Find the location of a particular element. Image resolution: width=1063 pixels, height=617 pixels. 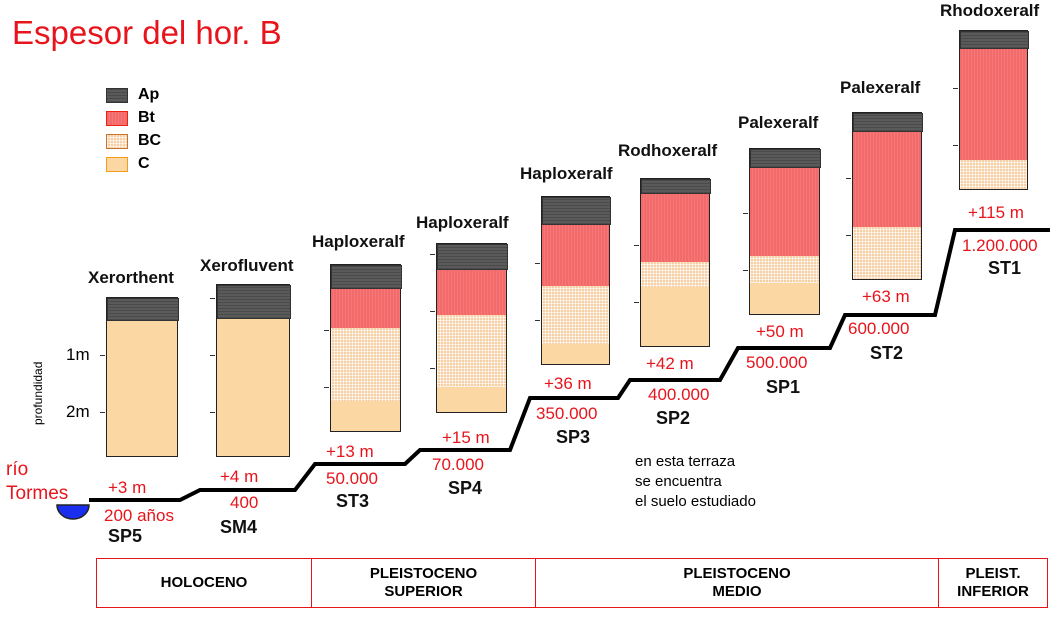

legend-label: BC is located at coordinates (150, 140).